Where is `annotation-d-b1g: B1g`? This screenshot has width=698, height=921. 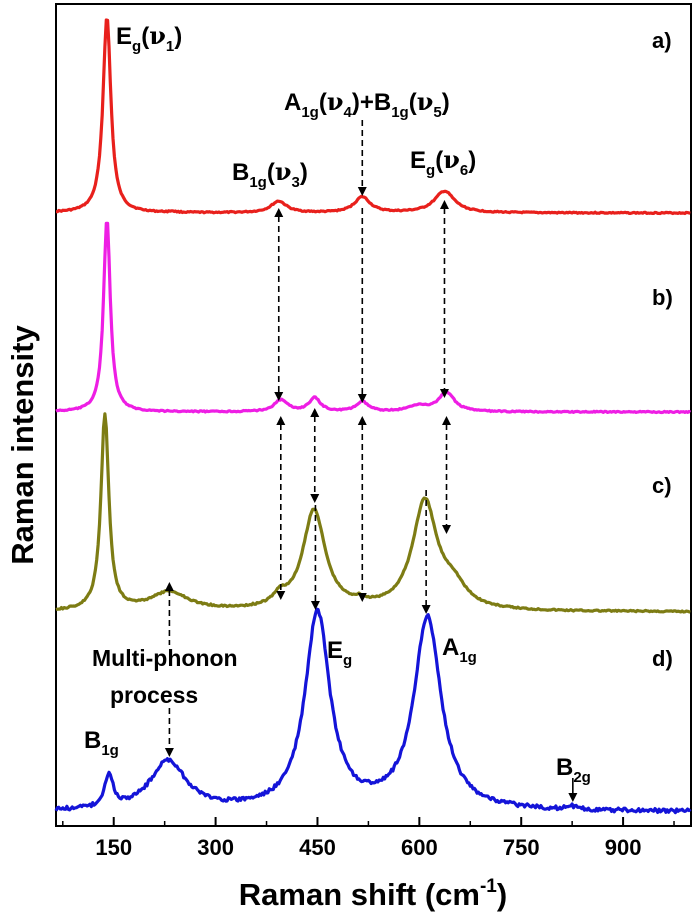
annotation-d-b1g: B1g is located at coordinates (101, 743).